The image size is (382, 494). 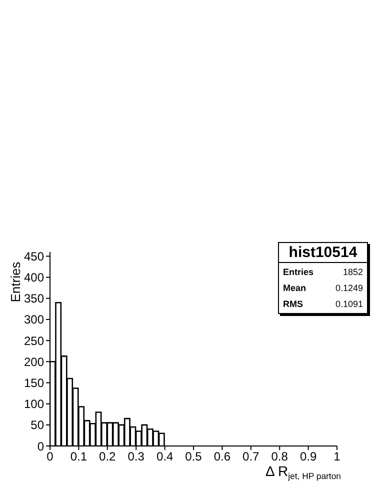 I want to click on y-tick-label: 0, so click(x=40, y=446).